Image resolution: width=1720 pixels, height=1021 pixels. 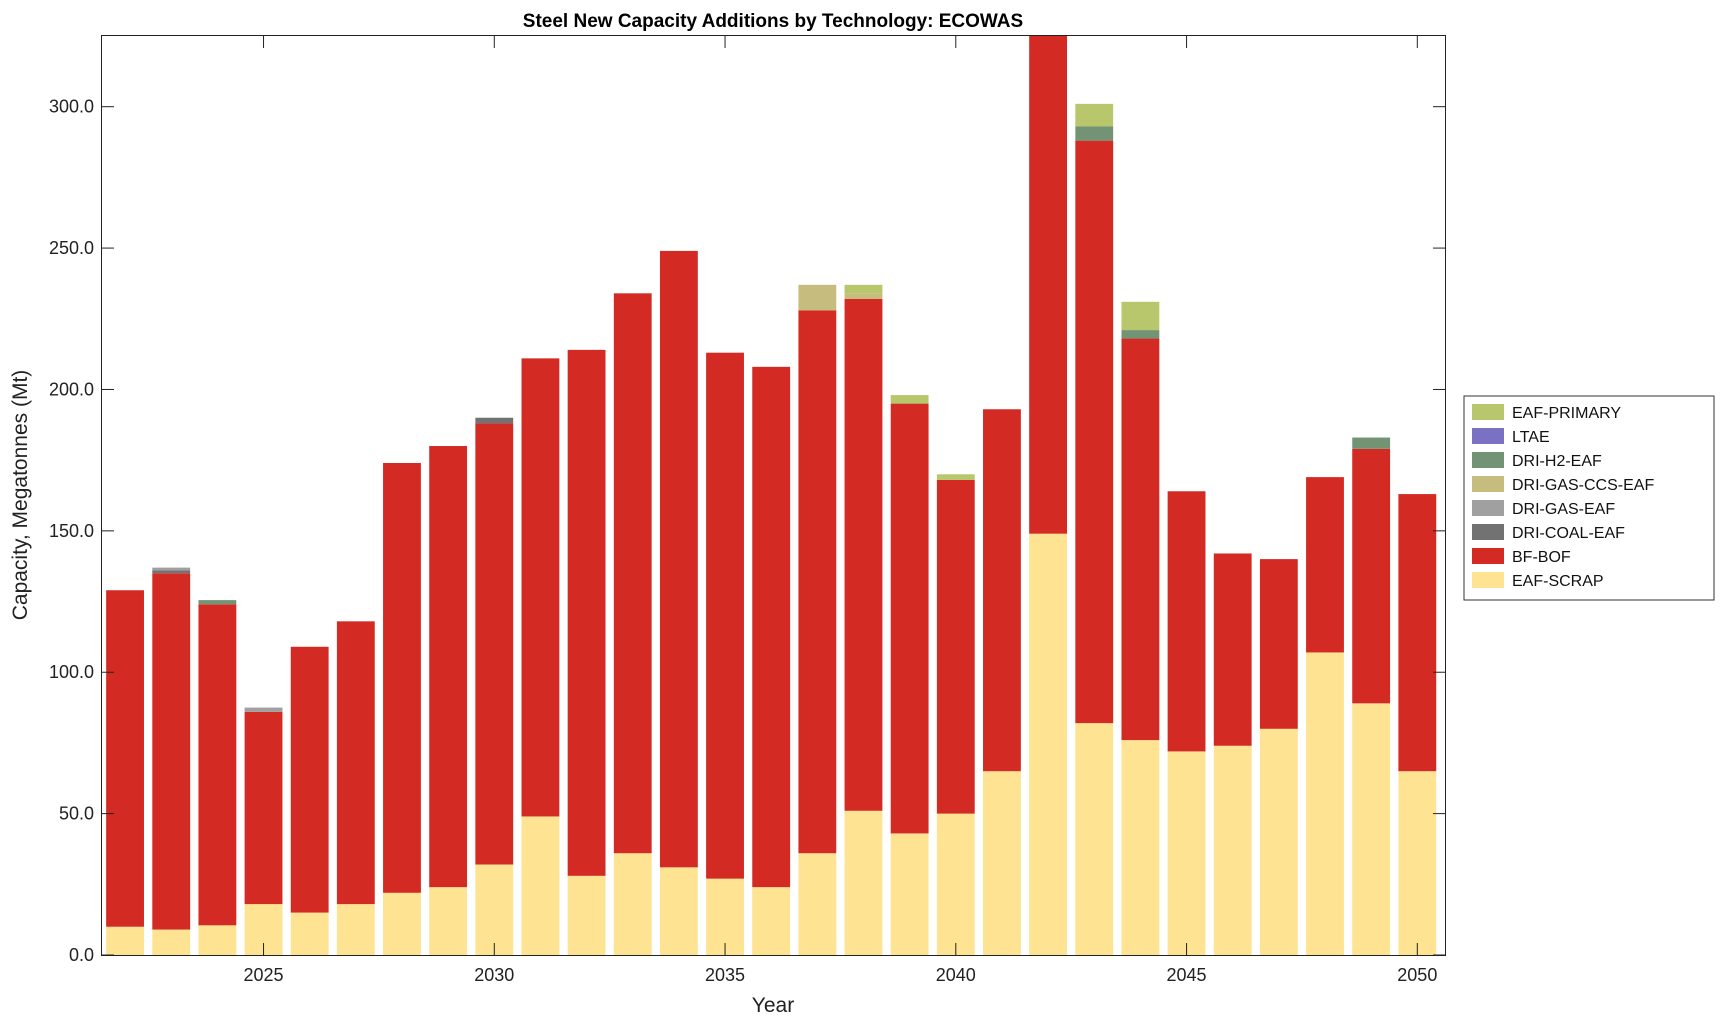 What do you see at coordinates (1186, 853) in the screenshot?
I see `bar-eaf-scrap-2045` at bounding box center [1186, 853].